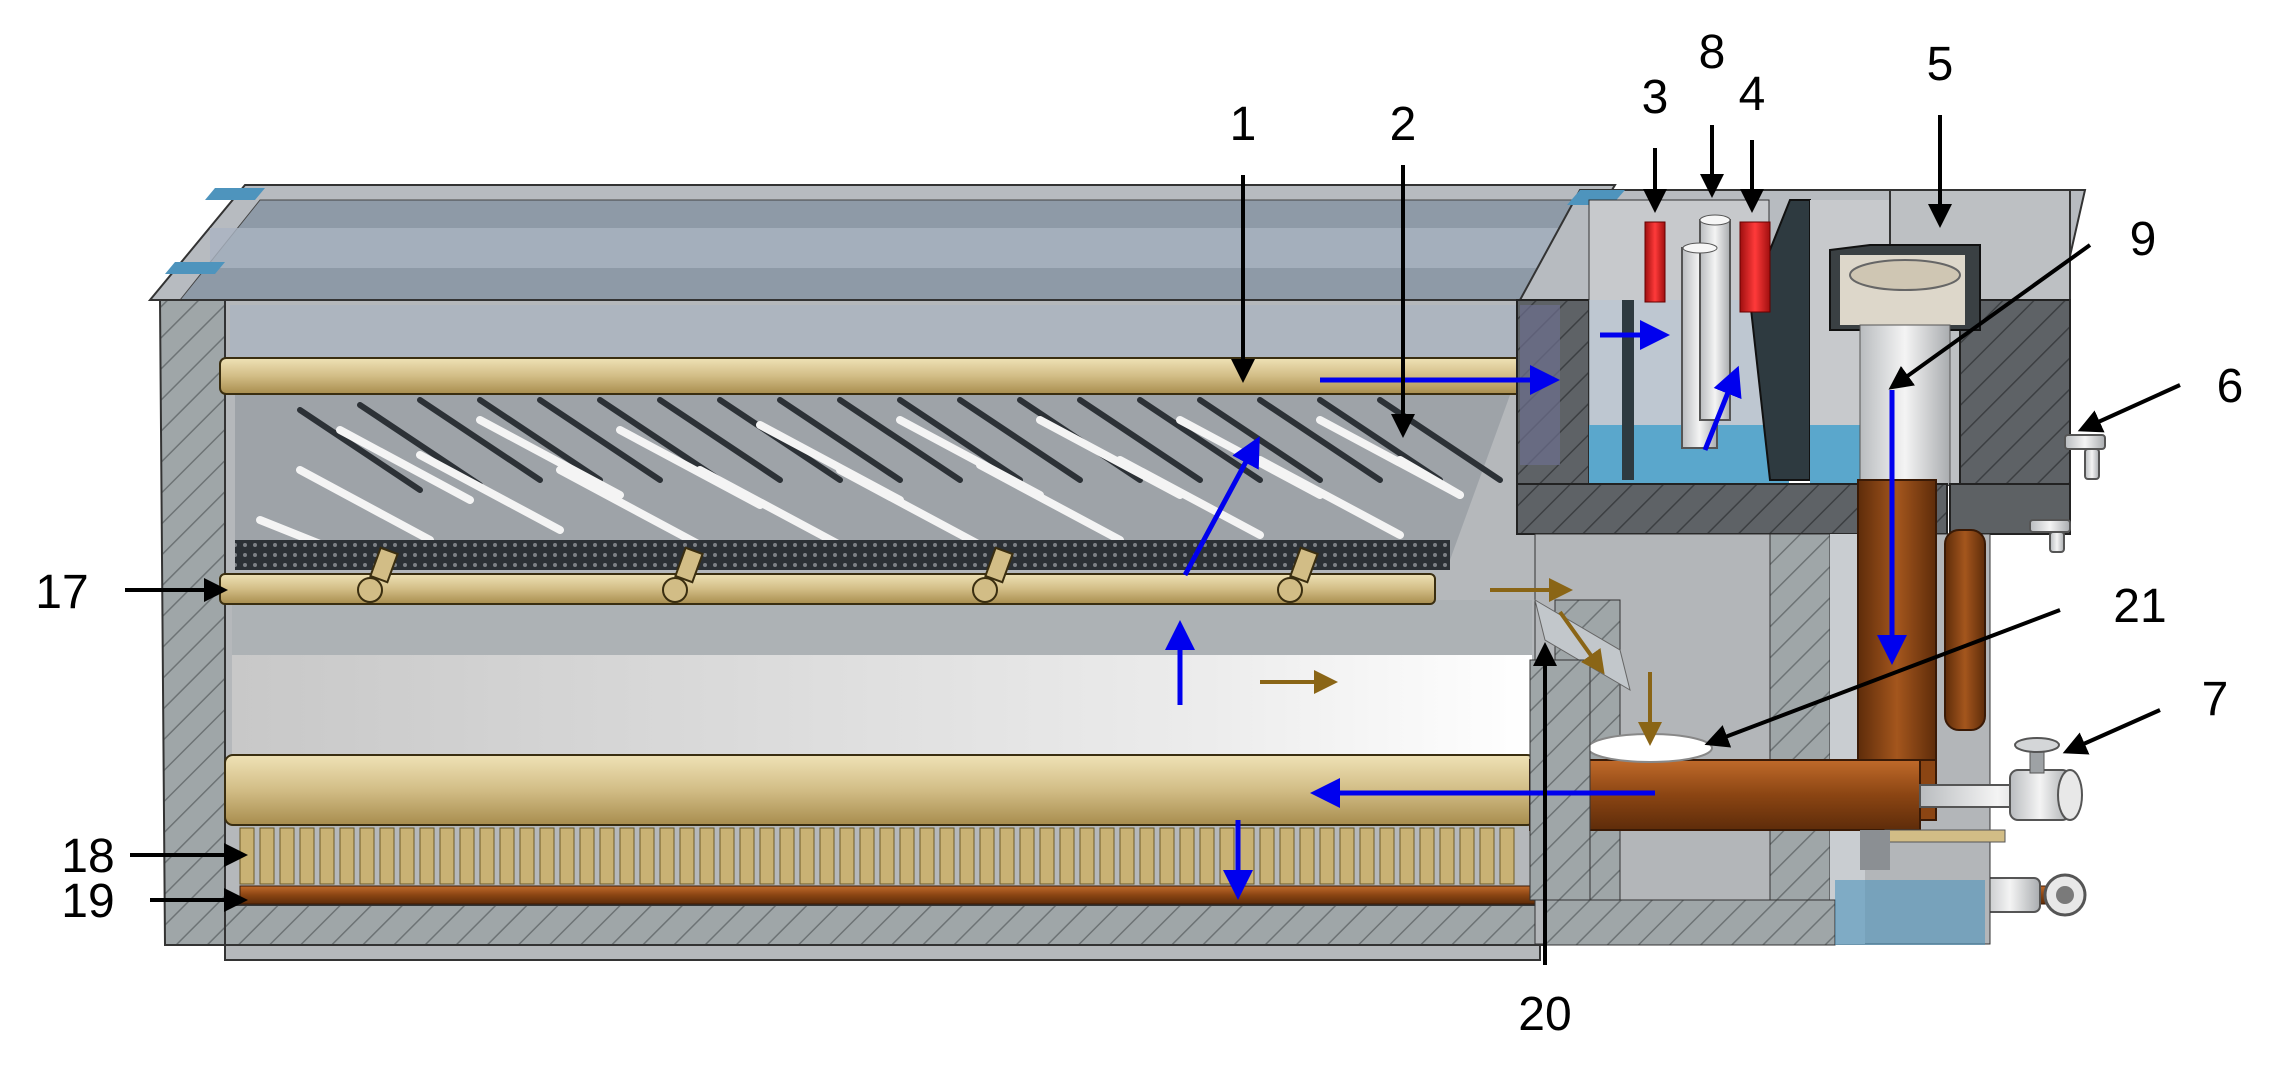  Describe the element at coordinates (1712, 52) in the screenshot. I see `label-8: 8` at that location.